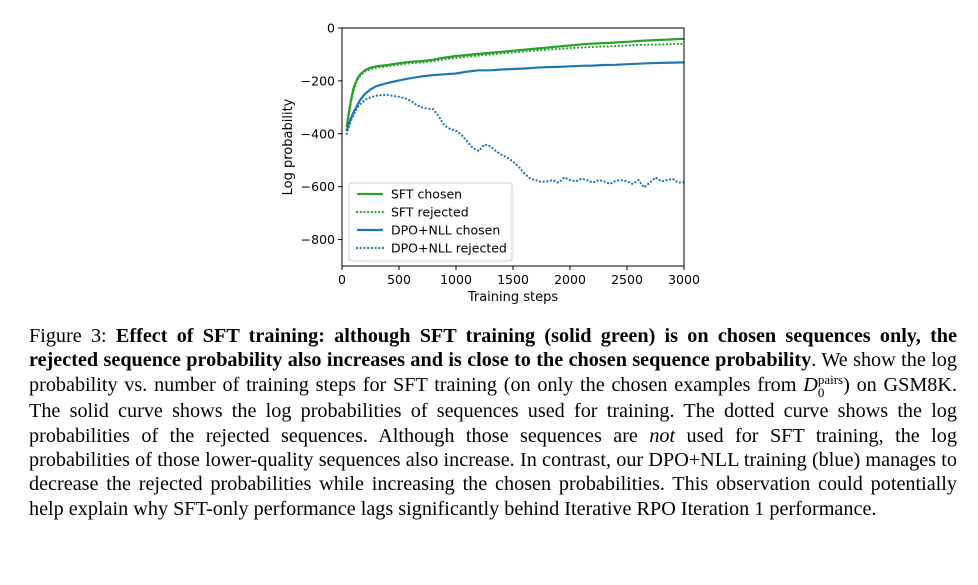 This screenshot has height=585, width=978. I want to click on dataset-symbol-scripts: pairs 0, so click(830, 386).